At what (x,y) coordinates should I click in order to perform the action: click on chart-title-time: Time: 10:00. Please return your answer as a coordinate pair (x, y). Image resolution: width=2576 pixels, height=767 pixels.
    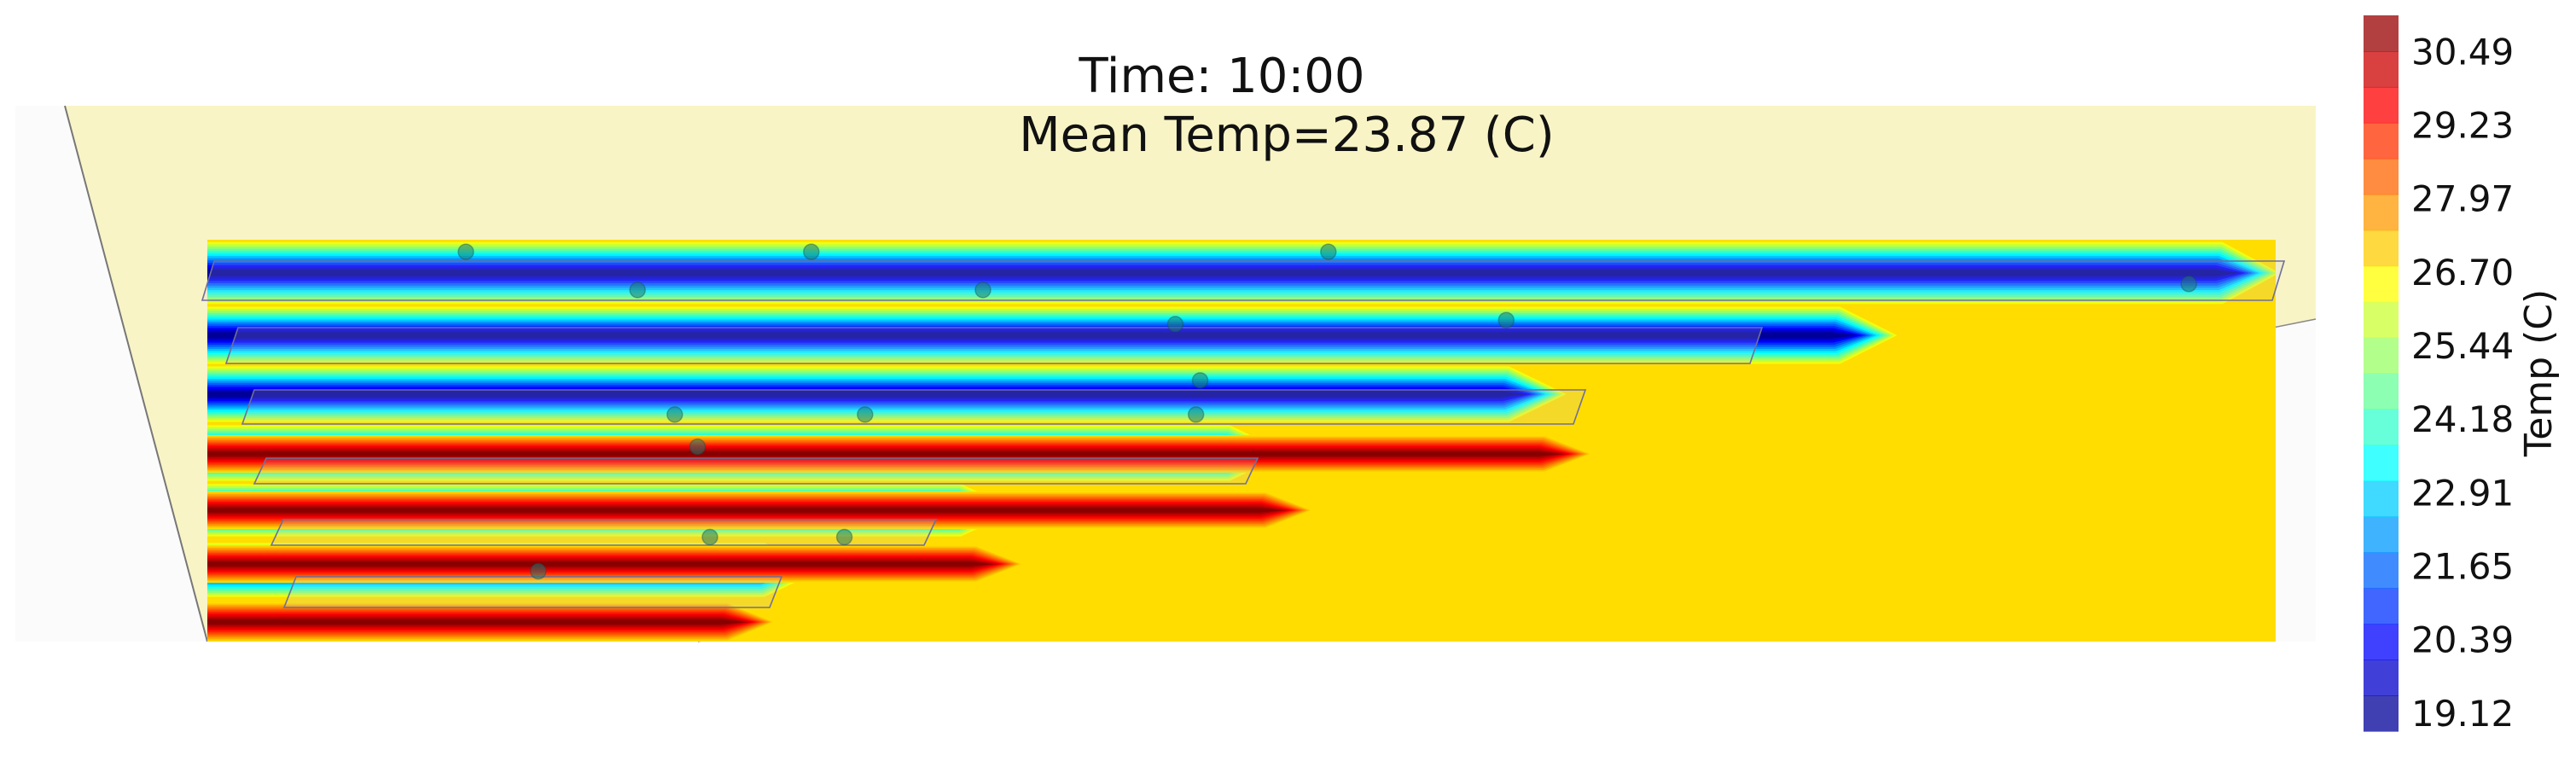
    Looking at the image, I should click on (1221, 76).